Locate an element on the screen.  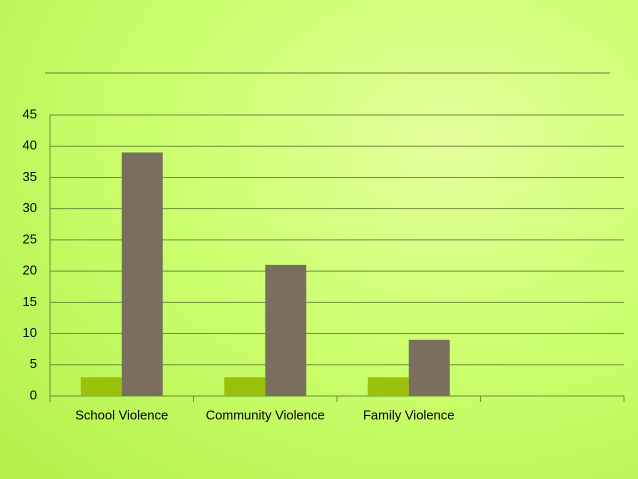
x-tick-label: Family Violence is located at coordinates (409, 414).